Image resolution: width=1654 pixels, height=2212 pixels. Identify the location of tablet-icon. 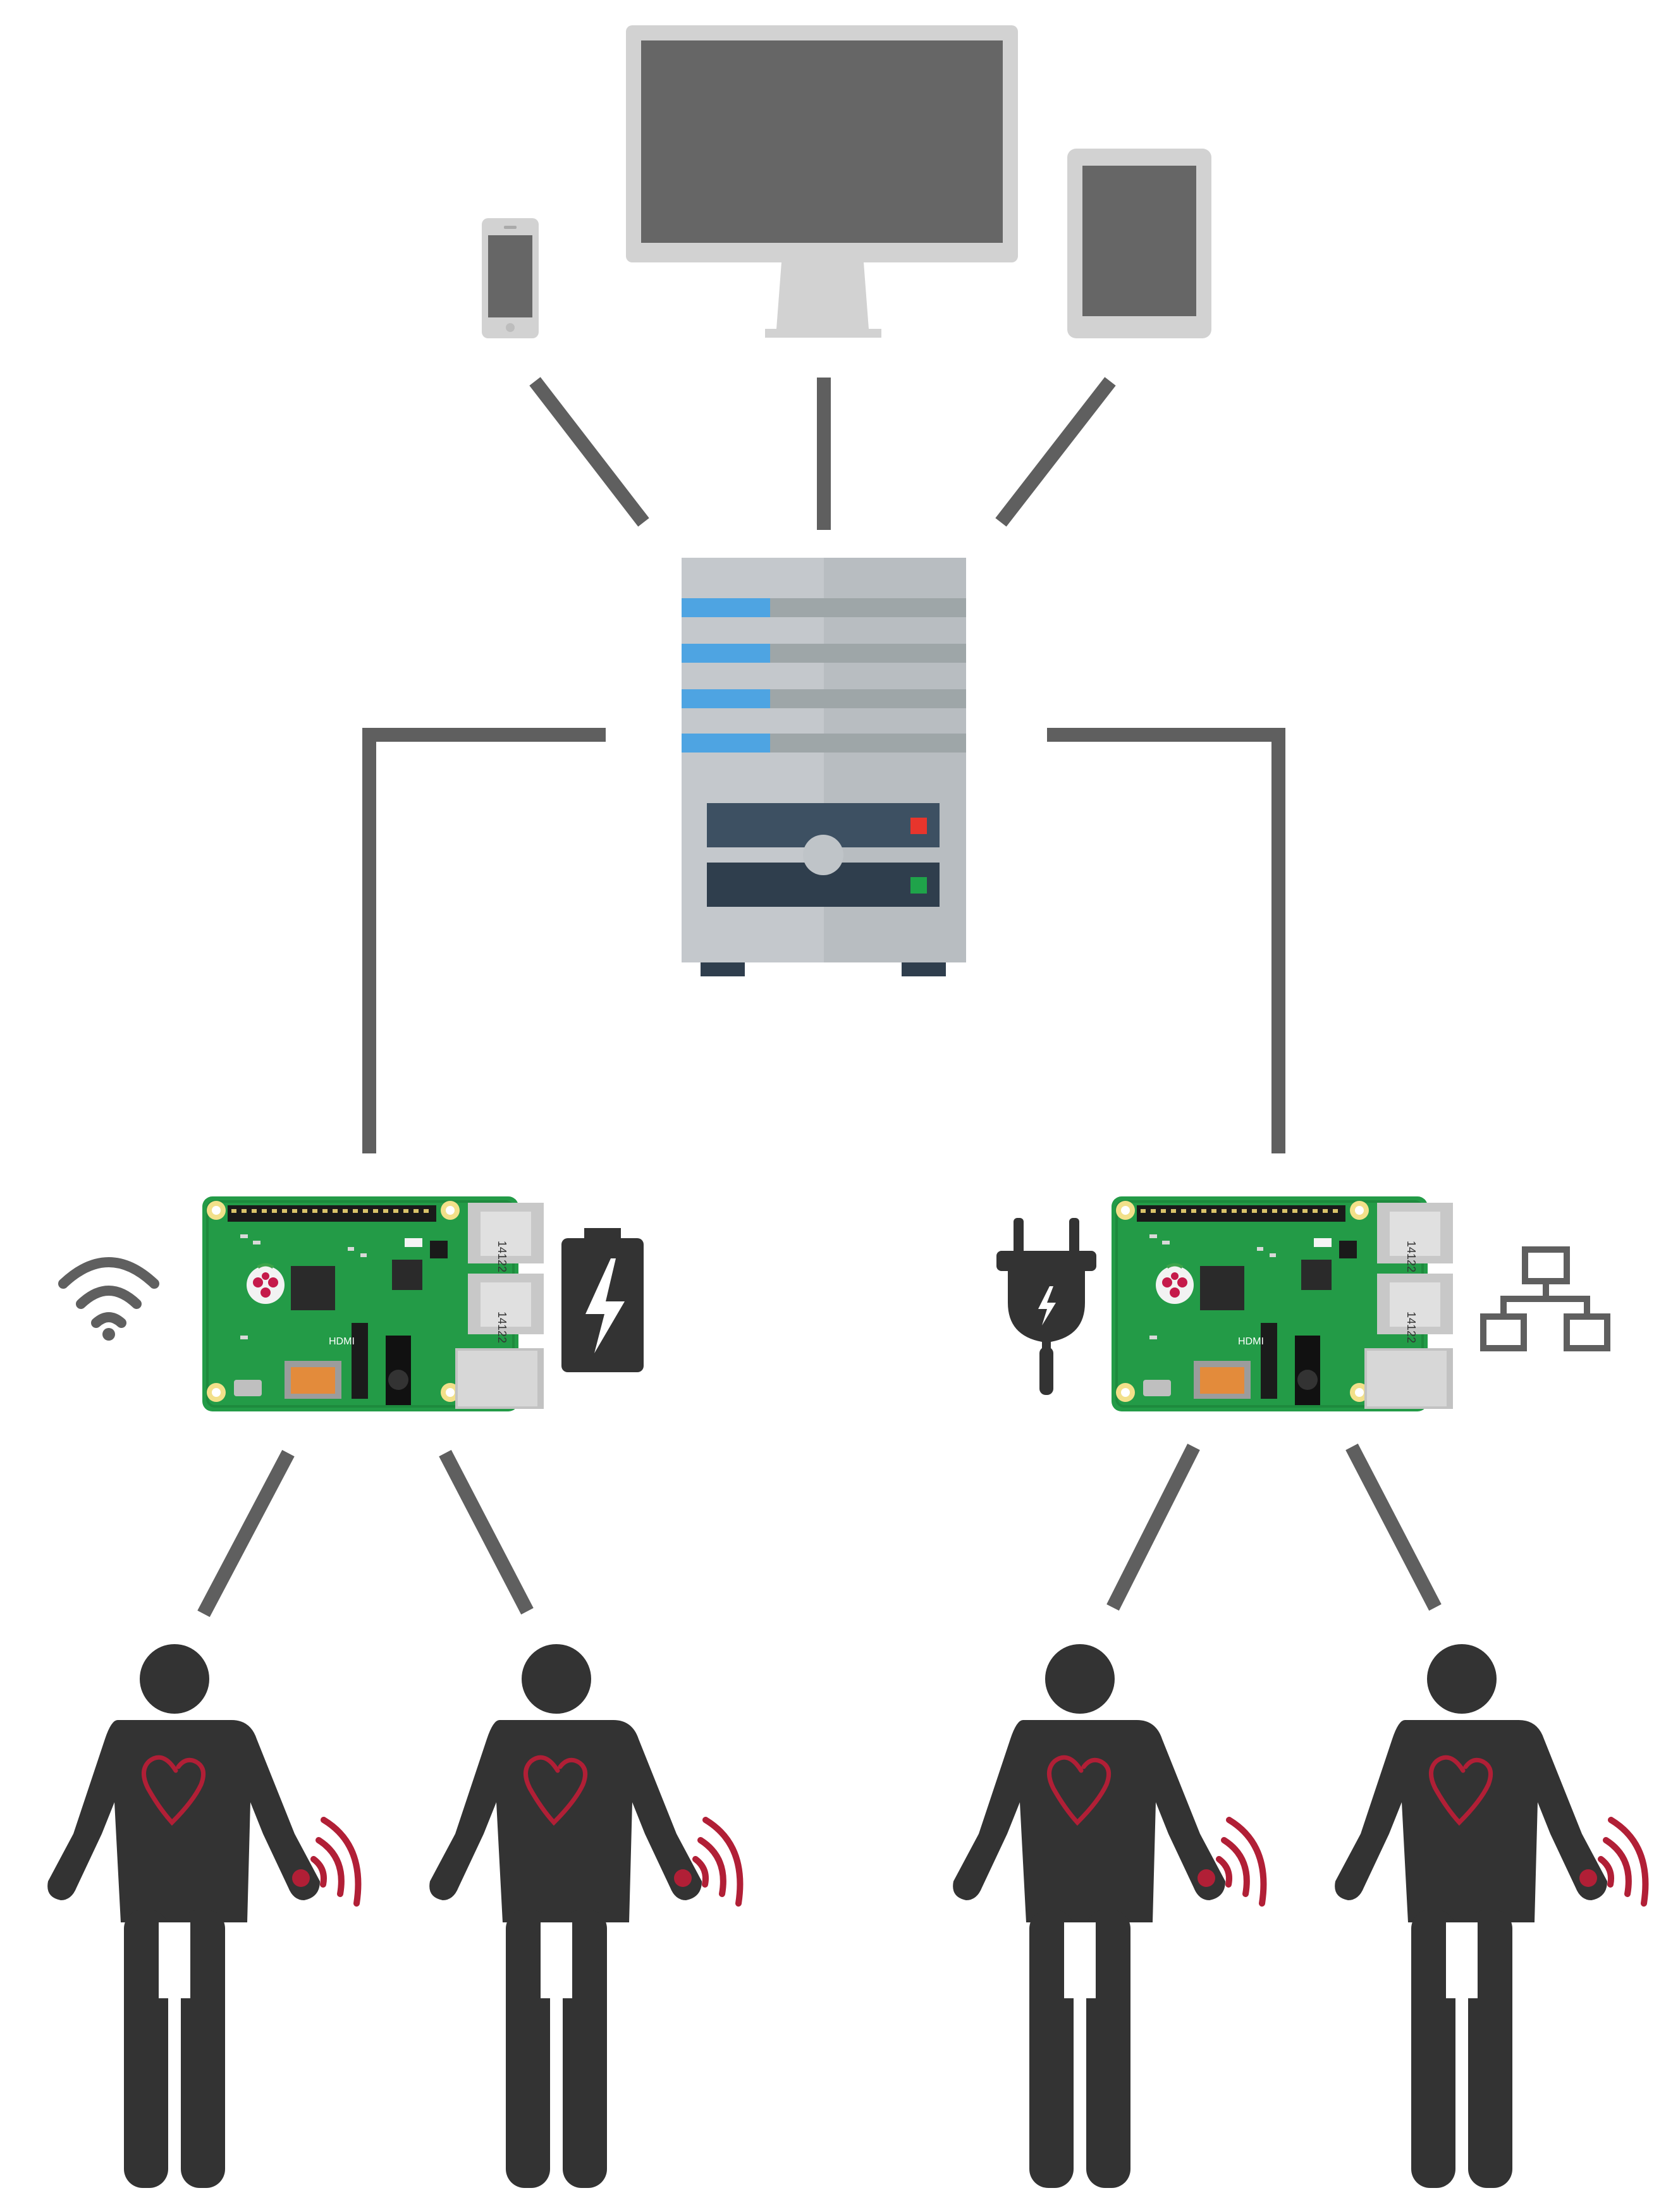
(1139, 243).